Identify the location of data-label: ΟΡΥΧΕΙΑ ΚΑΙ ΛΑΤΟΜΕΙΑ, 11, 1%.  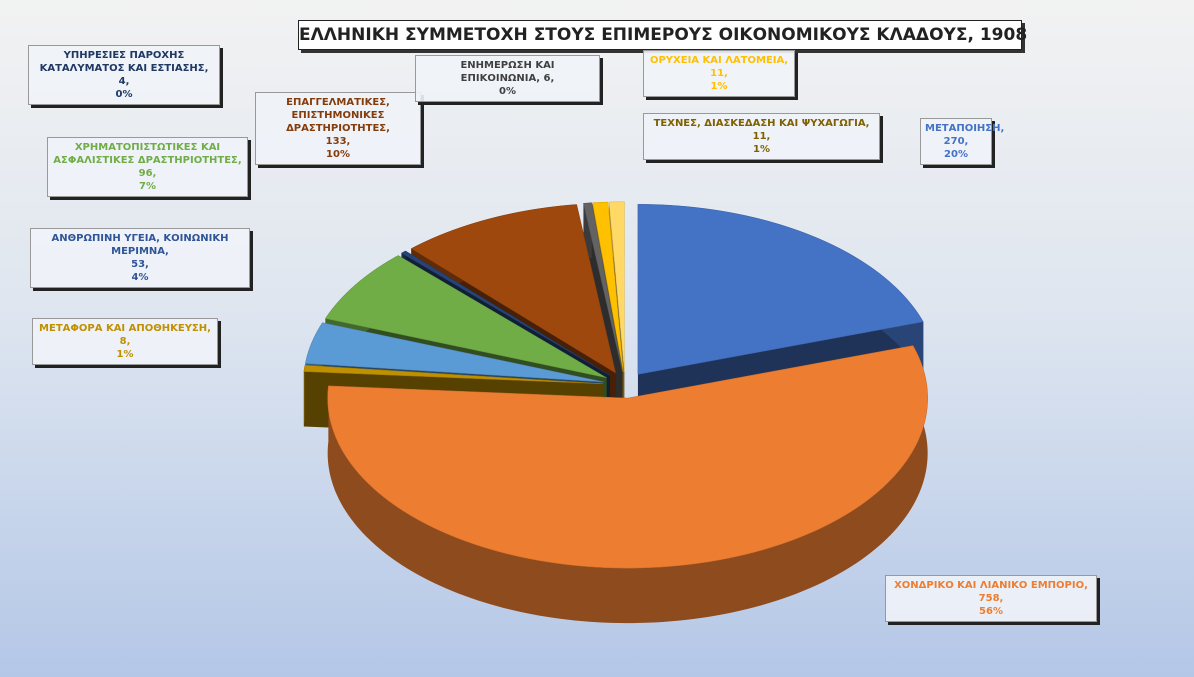
(719, 73).